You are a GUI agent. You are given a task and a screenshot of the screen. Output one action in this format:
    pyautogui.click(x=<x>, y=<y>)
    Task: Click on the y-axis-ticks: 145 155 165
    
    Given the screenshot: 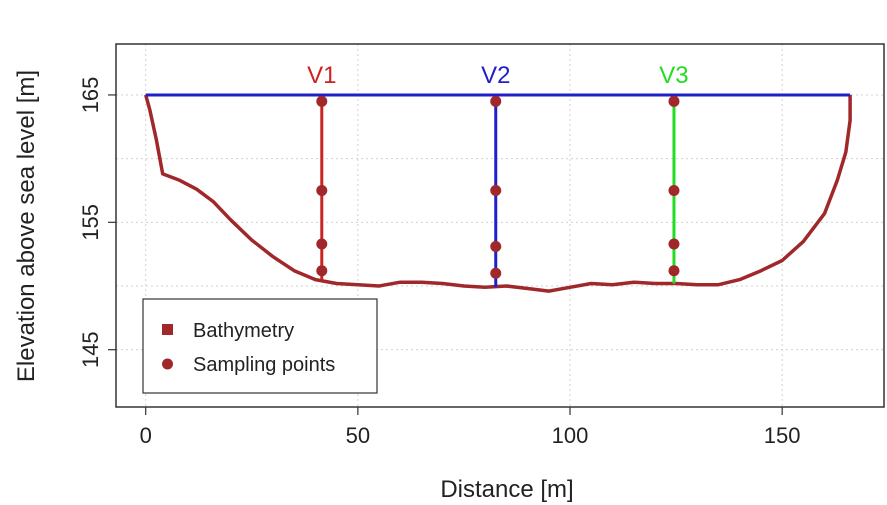 What is the action you would take?
    pyautogui.click(x=97, y=222)
    